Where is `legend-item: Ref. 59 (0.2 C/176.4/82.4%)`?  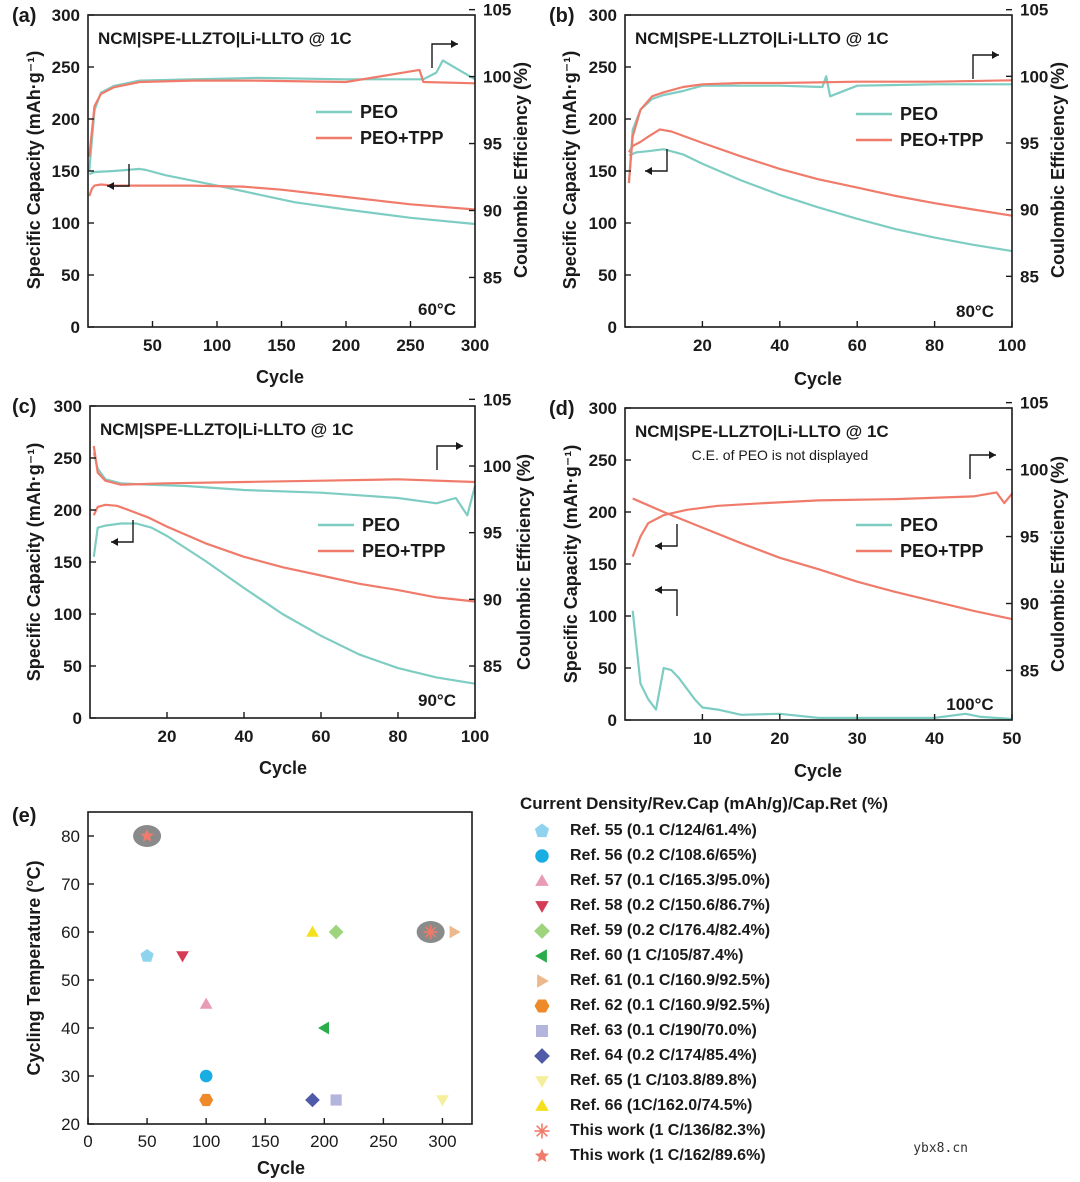 legend-item: Ref. 59 (0.2 C/176.4/82.4%) is located at coordinates (790, 930).